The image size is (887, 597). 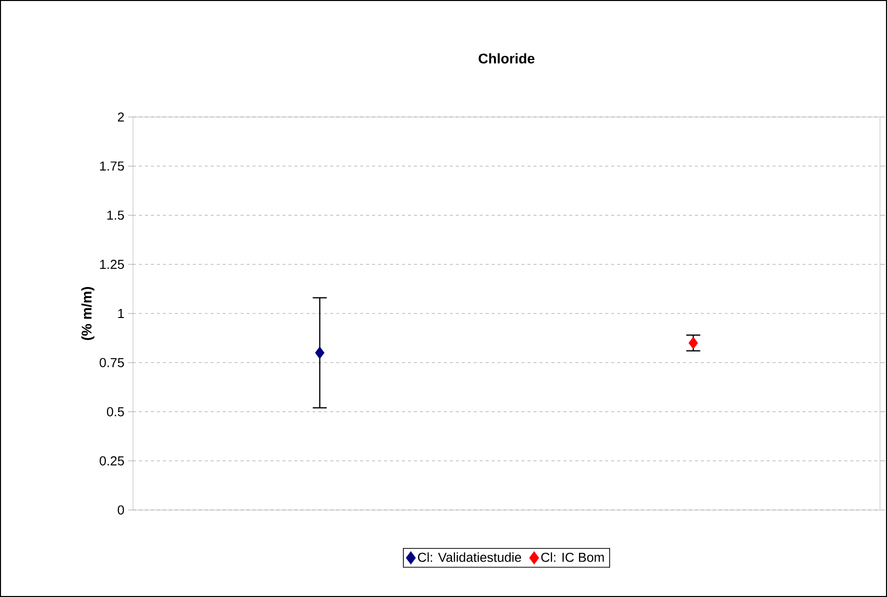 I want to click on y-tick-label: 1, so click(x=121, y=313).